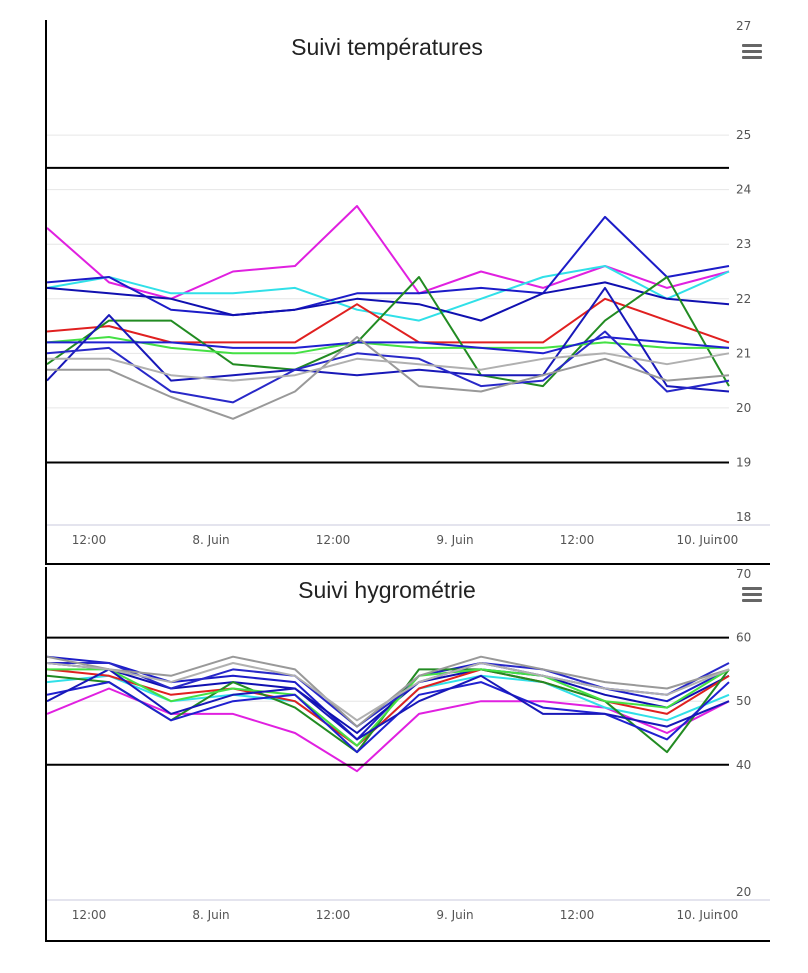 The width and height of the screenshot is (808, 973). I want to click on y-tick-label: 19, so click(743, 462).